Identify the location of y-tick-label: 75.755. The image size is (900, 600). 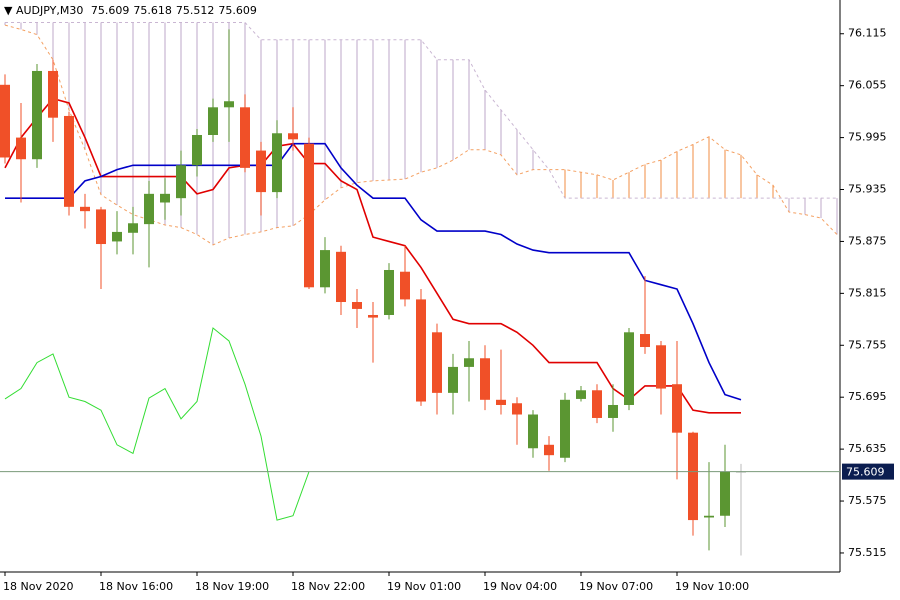
(867, 344).